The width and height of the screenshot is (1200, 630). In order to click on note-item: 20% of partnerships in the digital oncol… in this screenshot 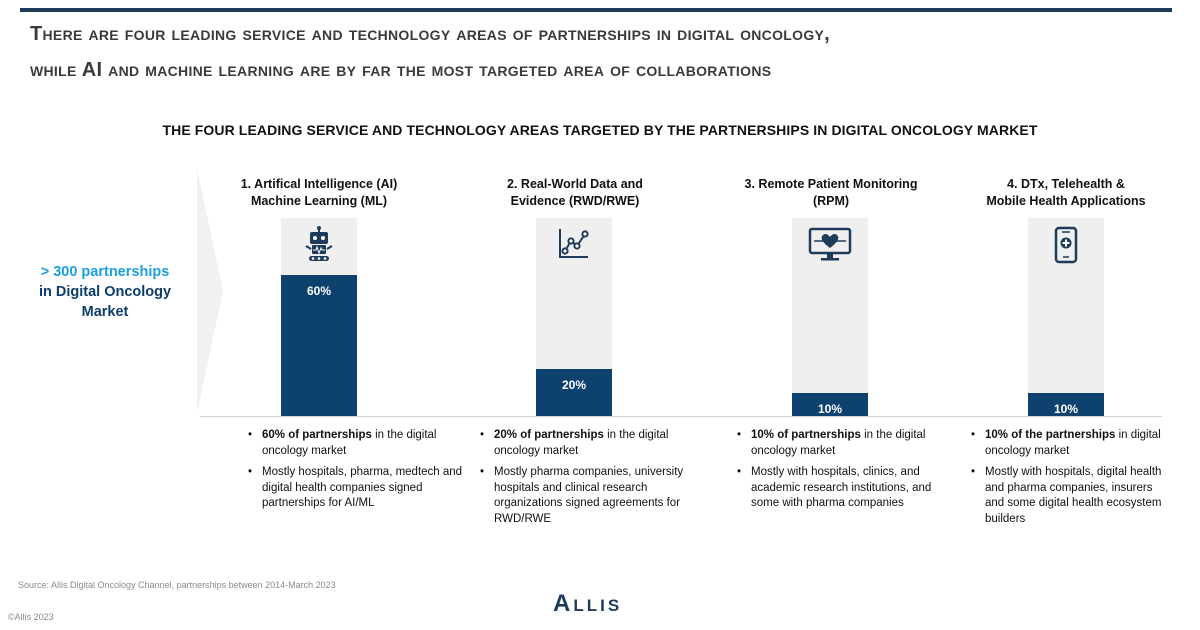, I will do `click(588, 443)`.